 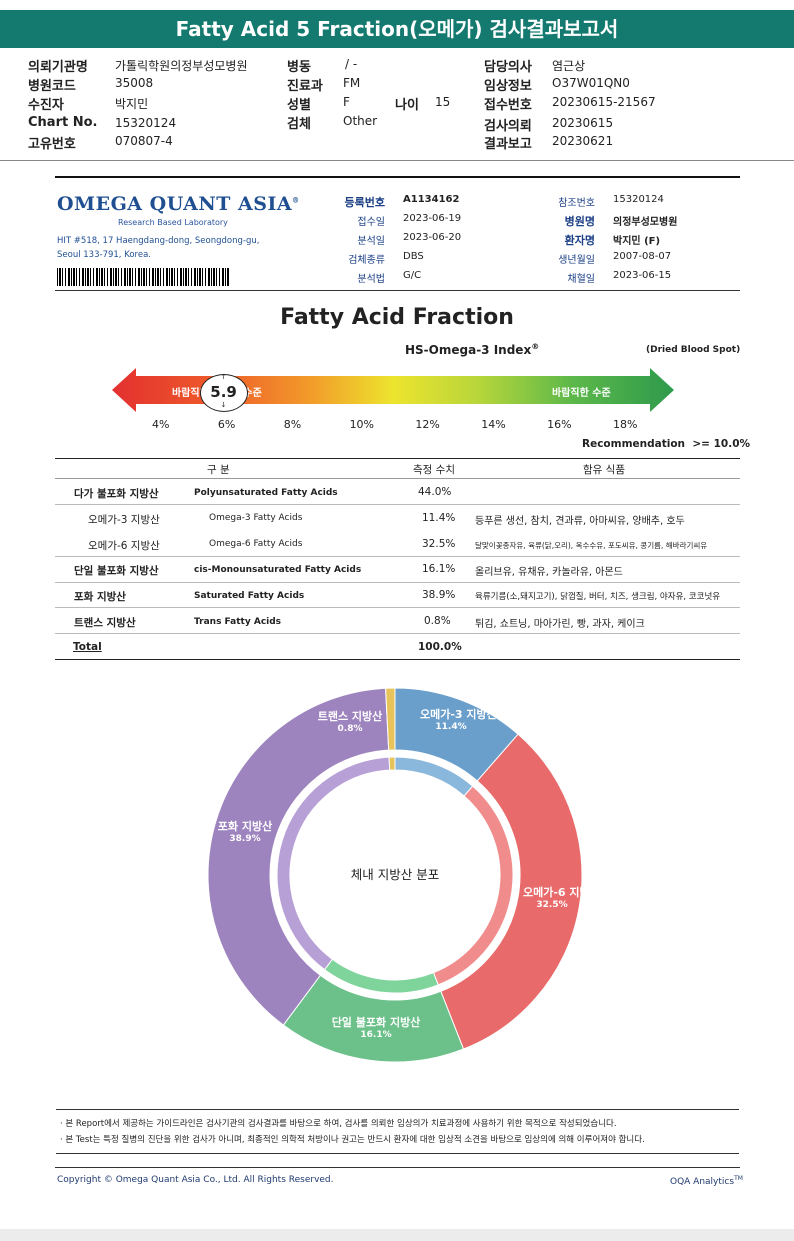 I want to click on gauge-value-marker: 5.9 ↑ ↓, so click(x=223, y=392).